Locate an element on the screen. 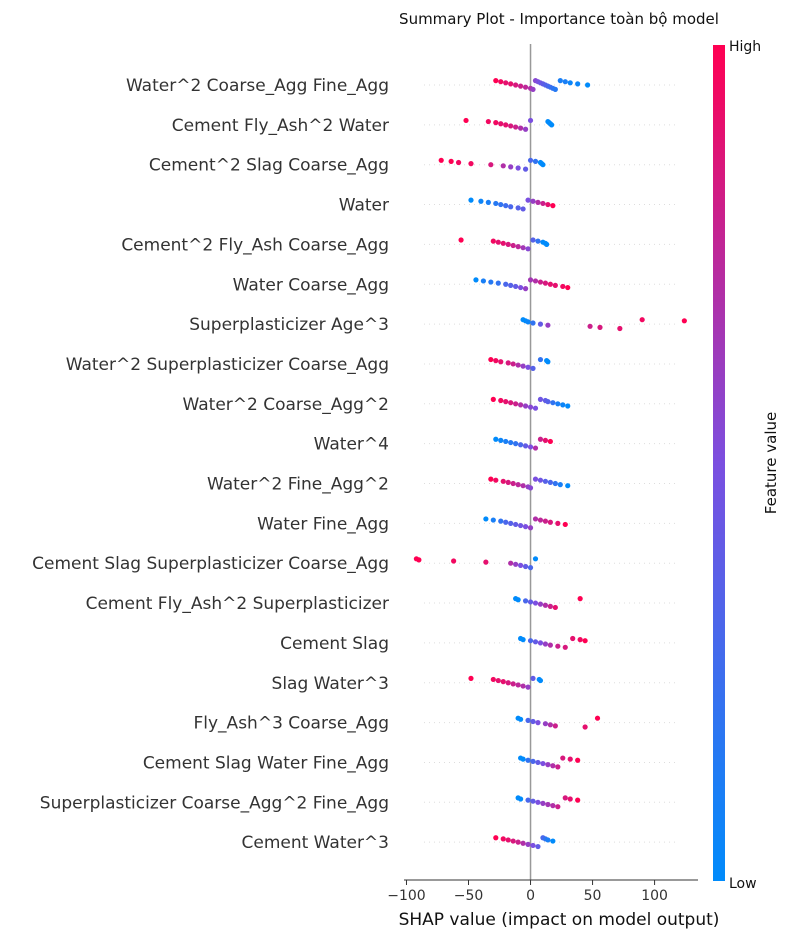 This screenshot has width=791, height=940. feature-label: Water is located at coordinates (364, 206).